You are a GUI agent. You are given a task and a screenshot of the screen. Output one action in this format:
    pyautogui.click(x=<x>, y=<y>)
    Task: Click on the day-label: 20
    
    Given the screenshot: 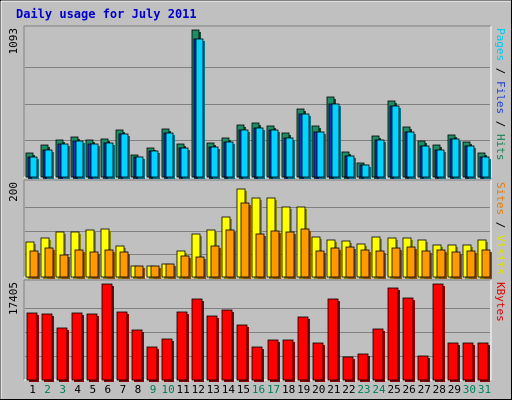 What is the action you would take?
    pyautogui.click(x=318, y=389)
    